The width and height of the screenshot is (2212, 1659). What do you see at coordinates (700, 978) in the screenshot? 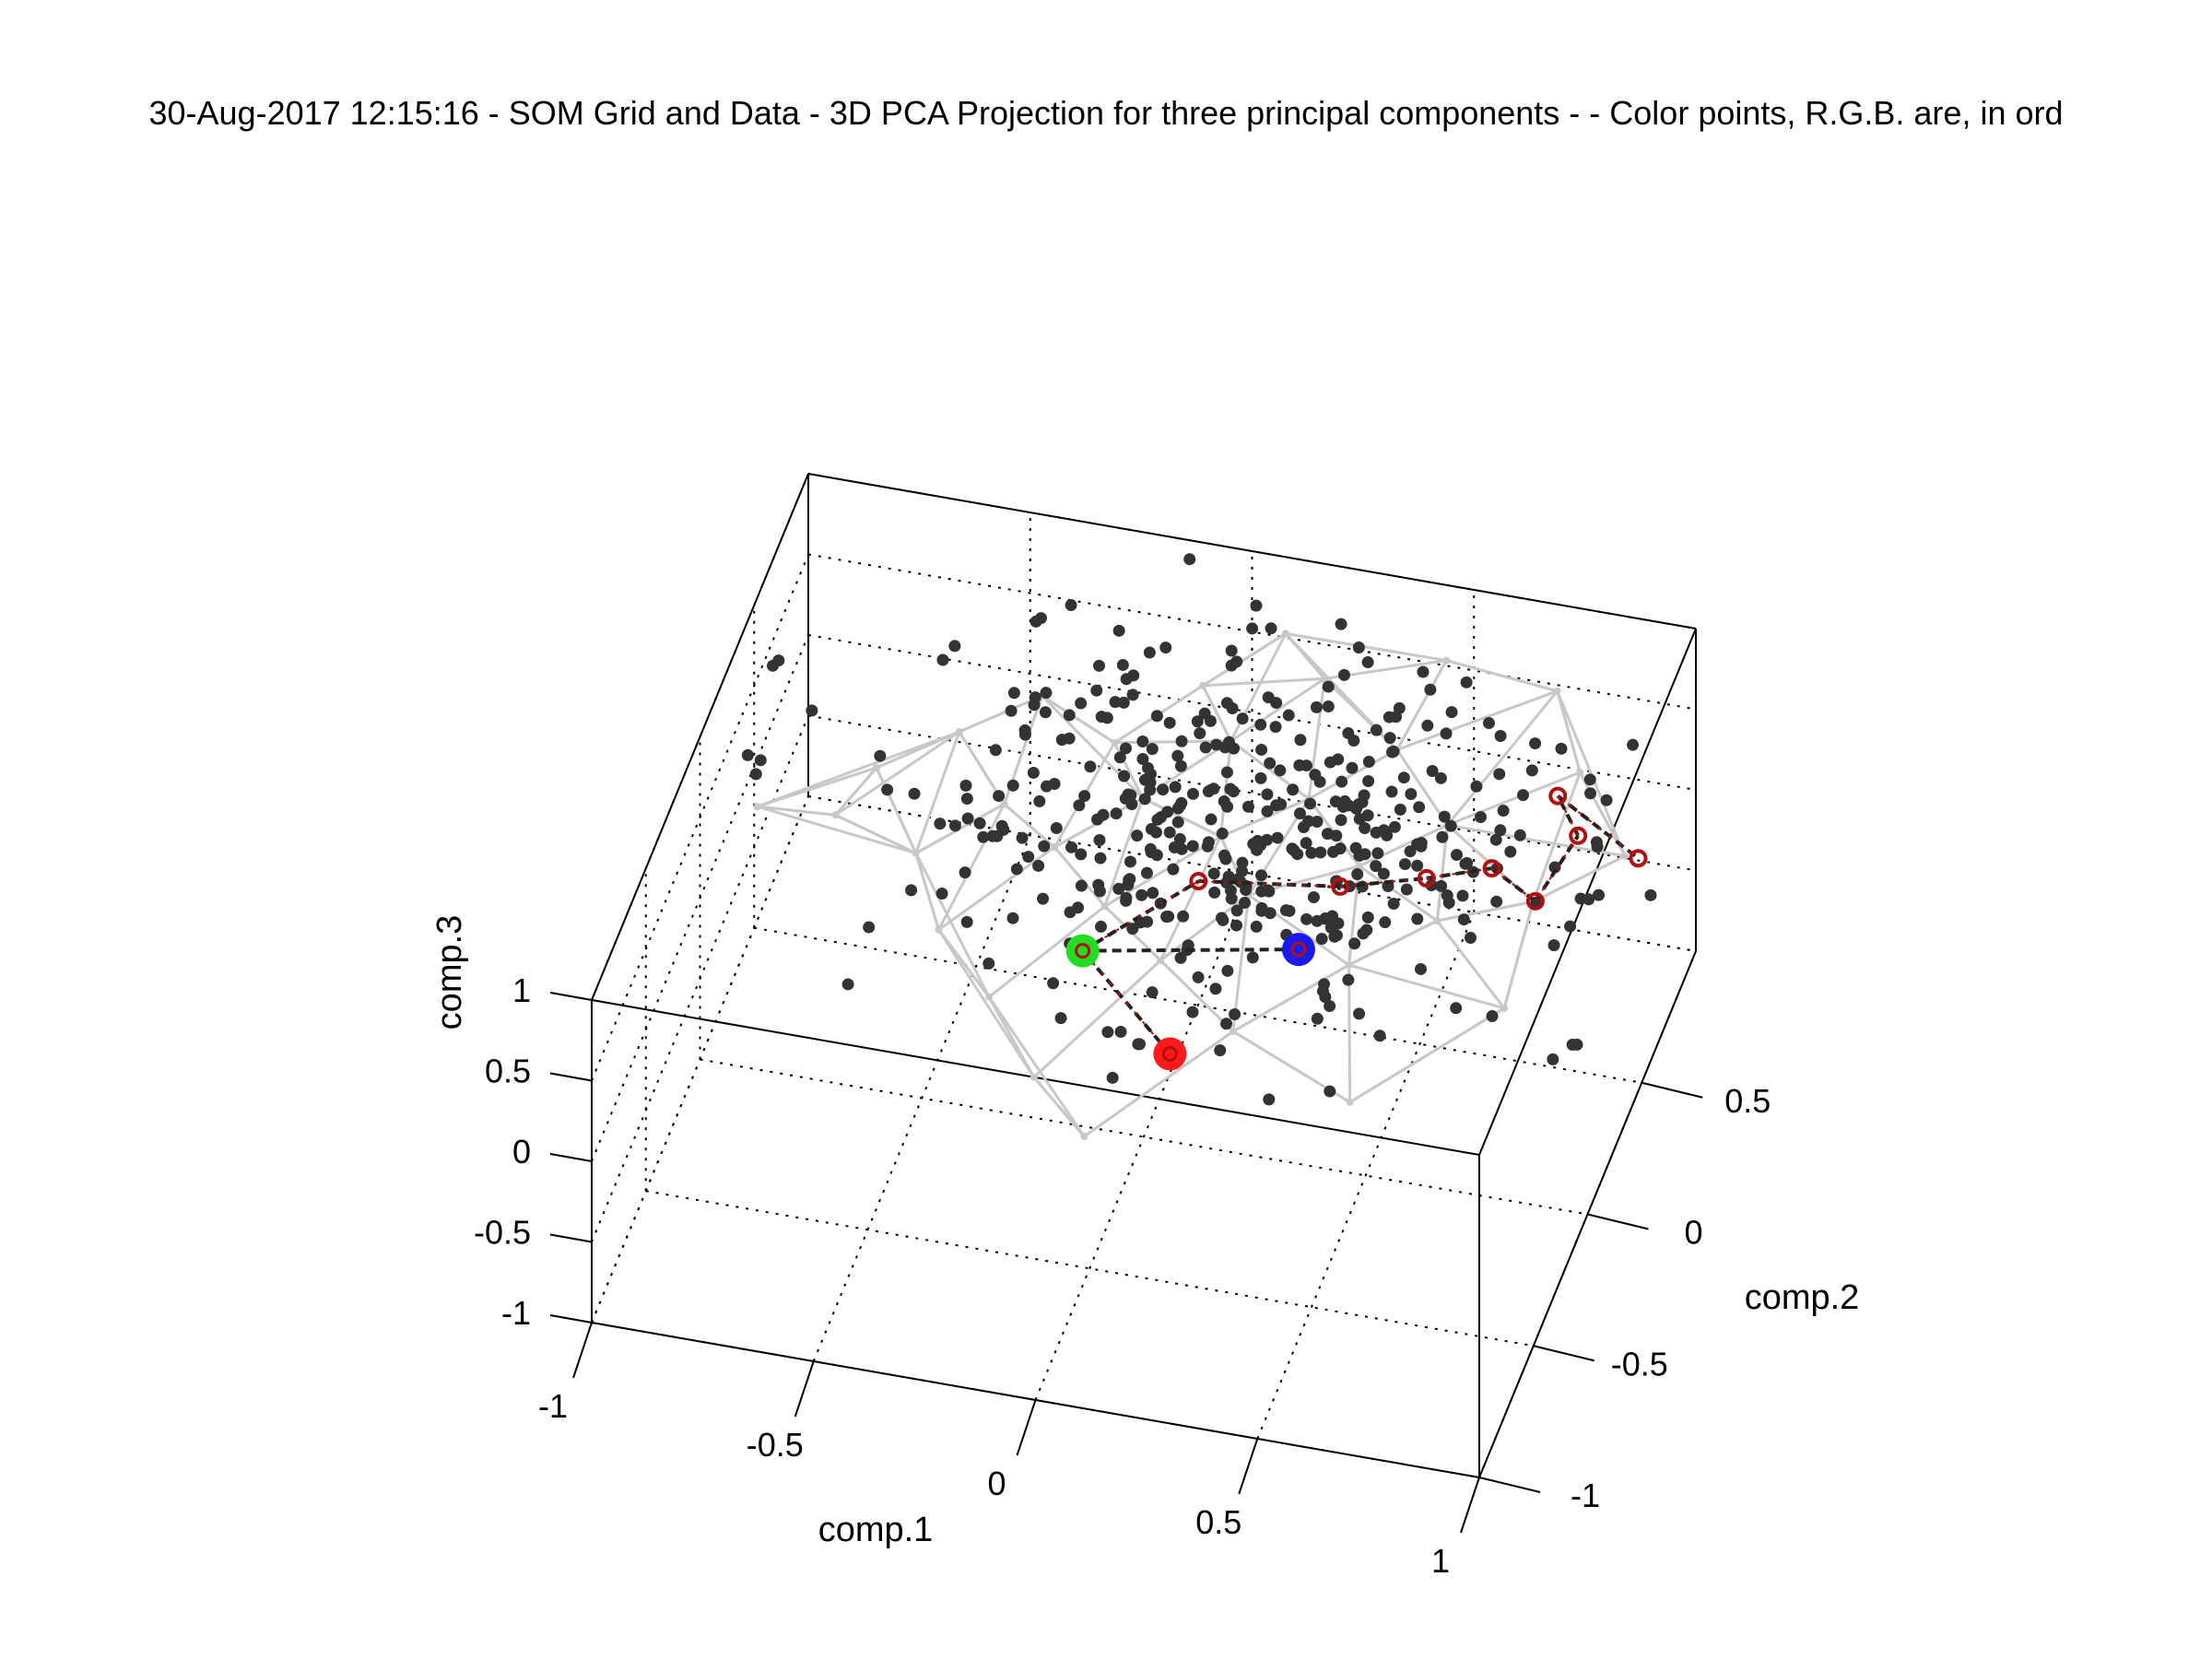
I see `left-wall-grid-line` at bounding box center [700, 978].